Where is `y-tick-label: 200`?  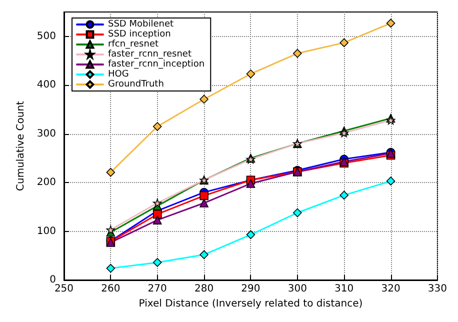 y-tick-label: 200 is located at coordinates (46, 182).